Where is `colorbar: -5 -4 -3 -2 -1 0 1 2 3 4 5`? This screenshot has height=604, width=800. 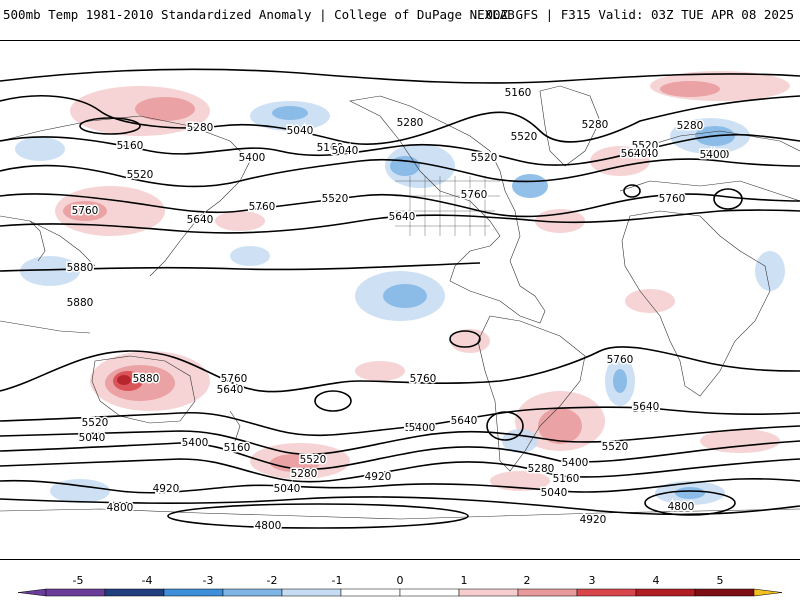
colorbar: -5 -4 -3 -2 -1 0 1 2 3 4 5 is located at coordinates (400, 586).